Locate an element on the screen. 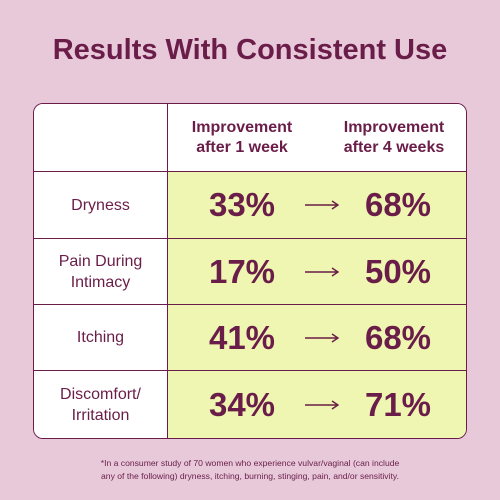  week1-value: 34% is located at coordinates (242, 404).